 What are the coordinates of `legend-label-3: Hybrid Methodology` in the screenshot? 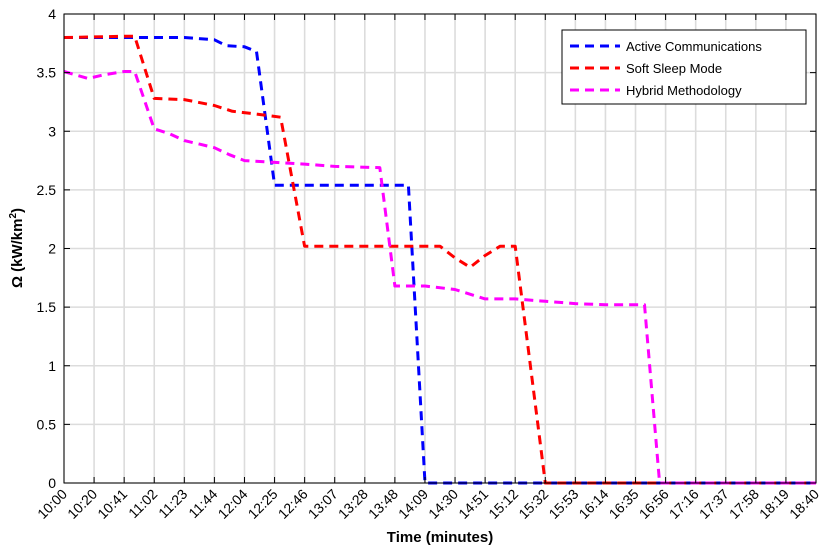 It's located at (684, 90).